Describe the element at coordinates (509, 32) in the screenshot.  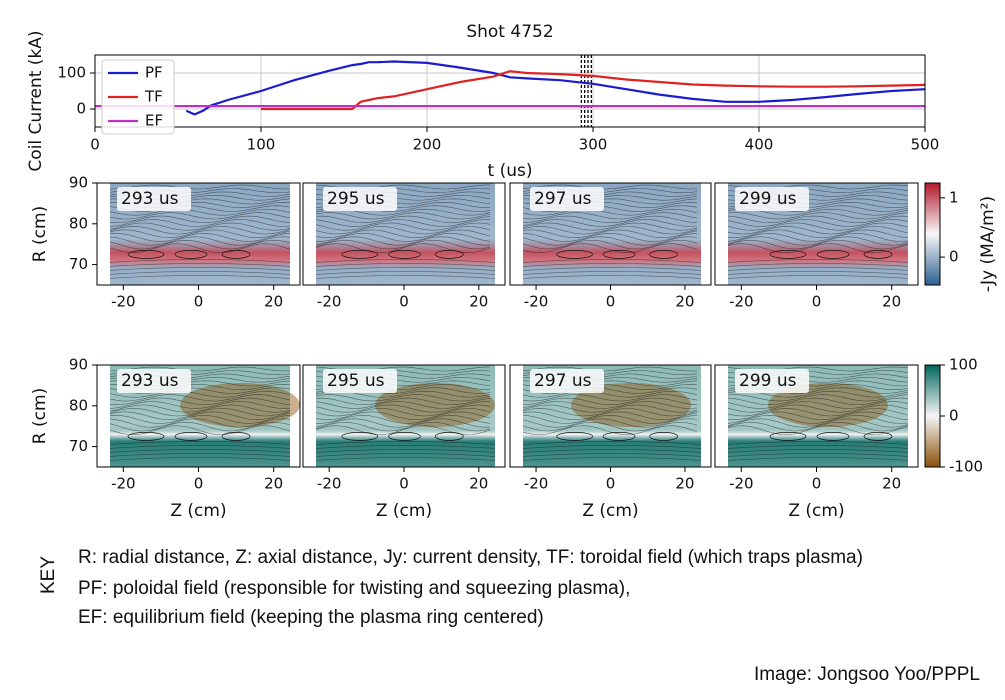
I see `chart-title: Shot 4752` at that location.